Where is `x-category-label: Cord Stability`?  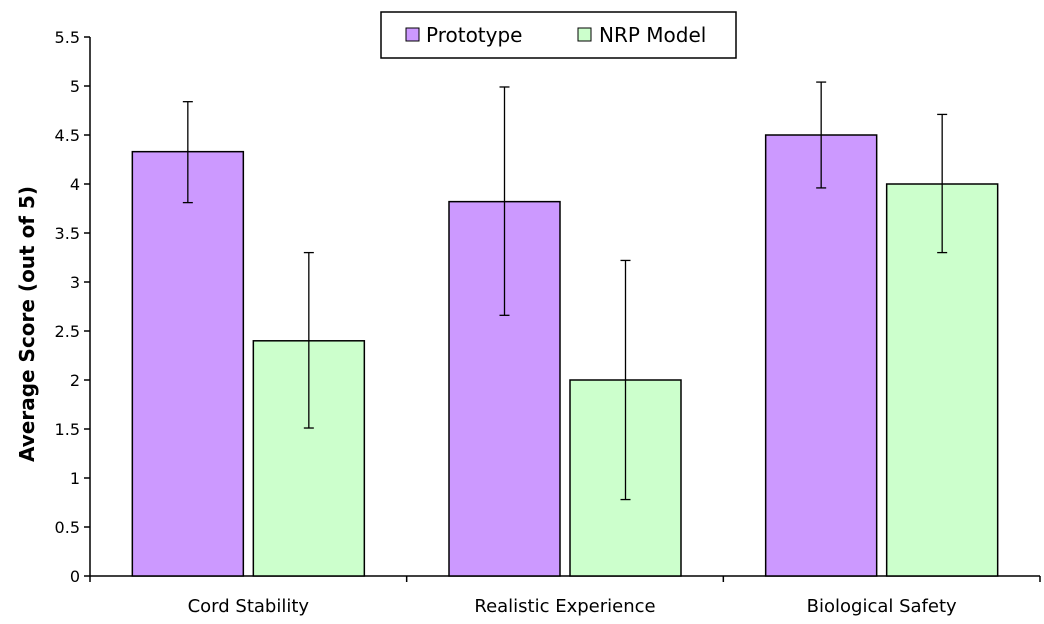 x-category-label: Cord Stability is located at coordinates (249, 606).